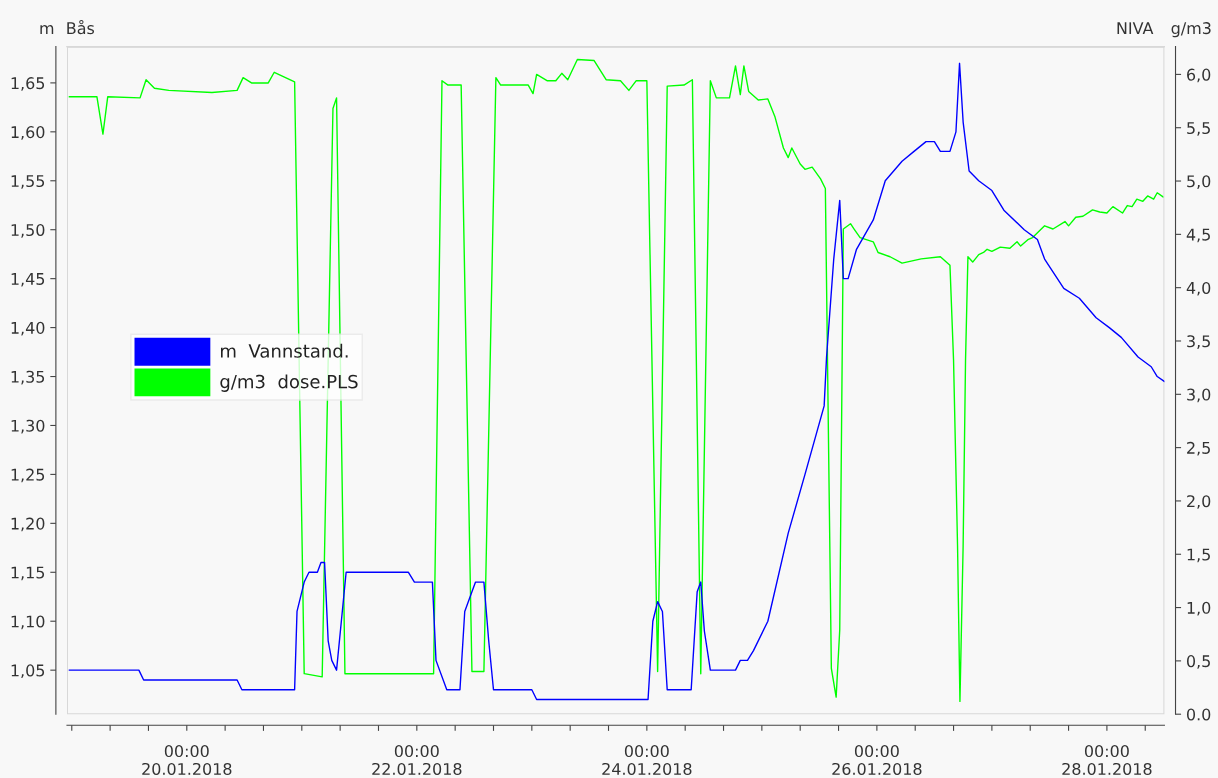  I want to click on x-tick-label: 00:00 20.01.2018, so click(187, 760).